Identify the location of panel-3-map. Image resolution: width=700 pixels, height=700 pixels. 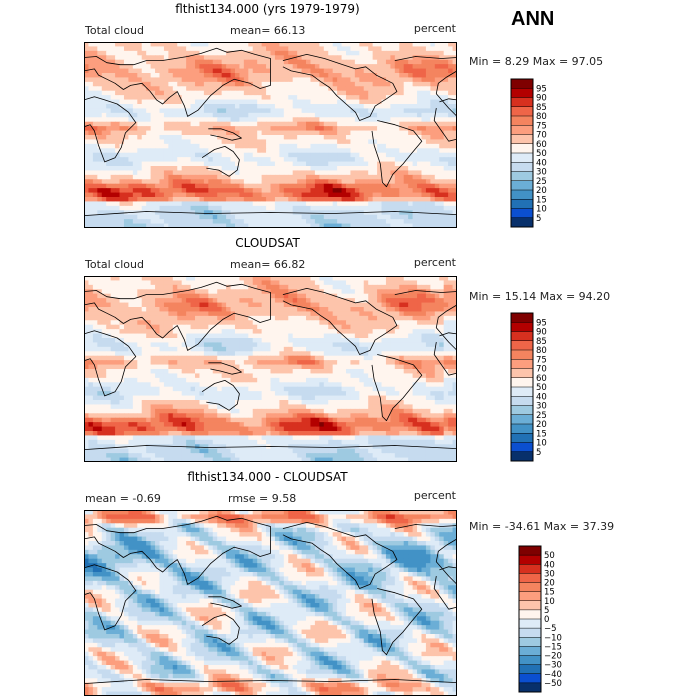
(270, 603).